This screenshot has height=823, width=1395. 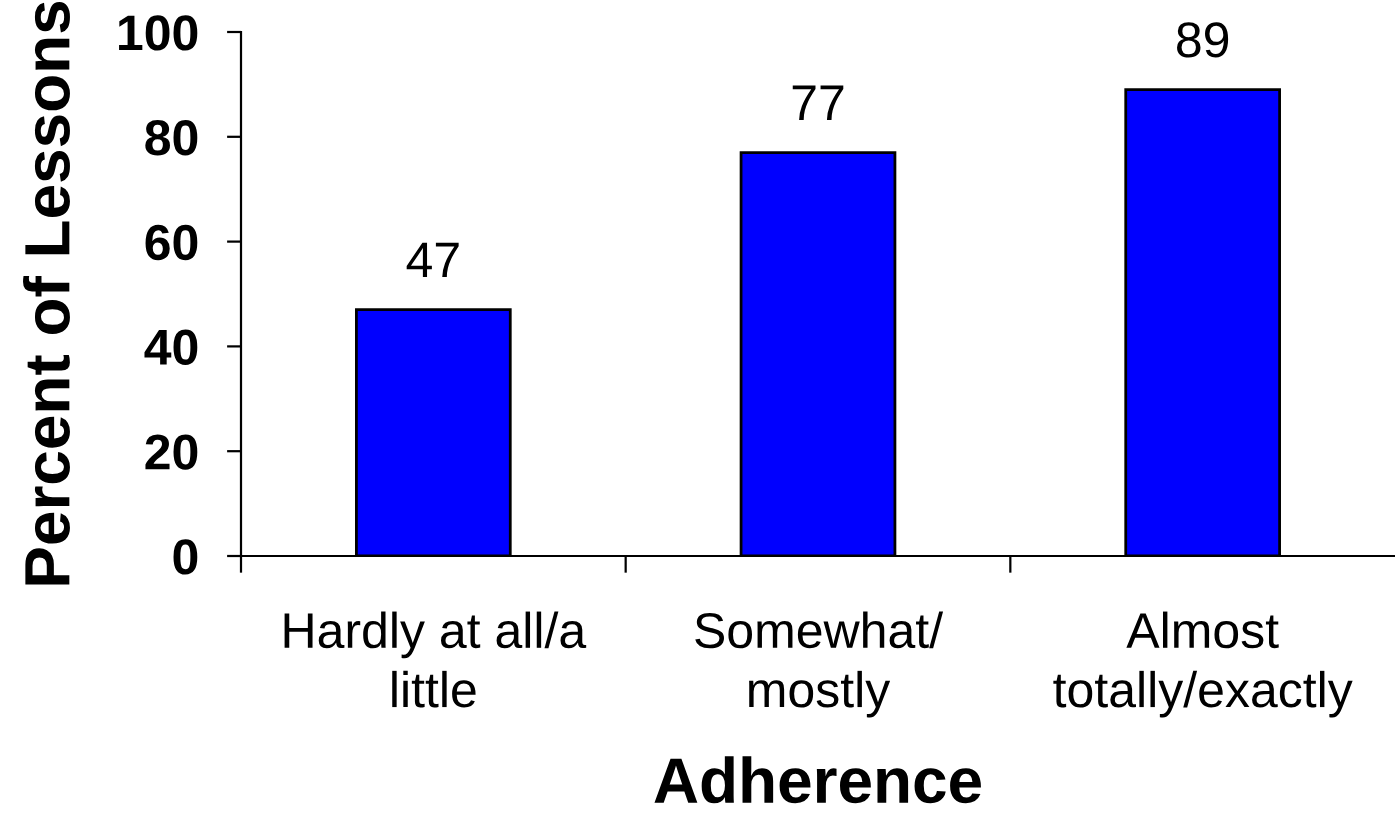 I want to click on x-axis-title: Adherence, so click(x=817, y=780).